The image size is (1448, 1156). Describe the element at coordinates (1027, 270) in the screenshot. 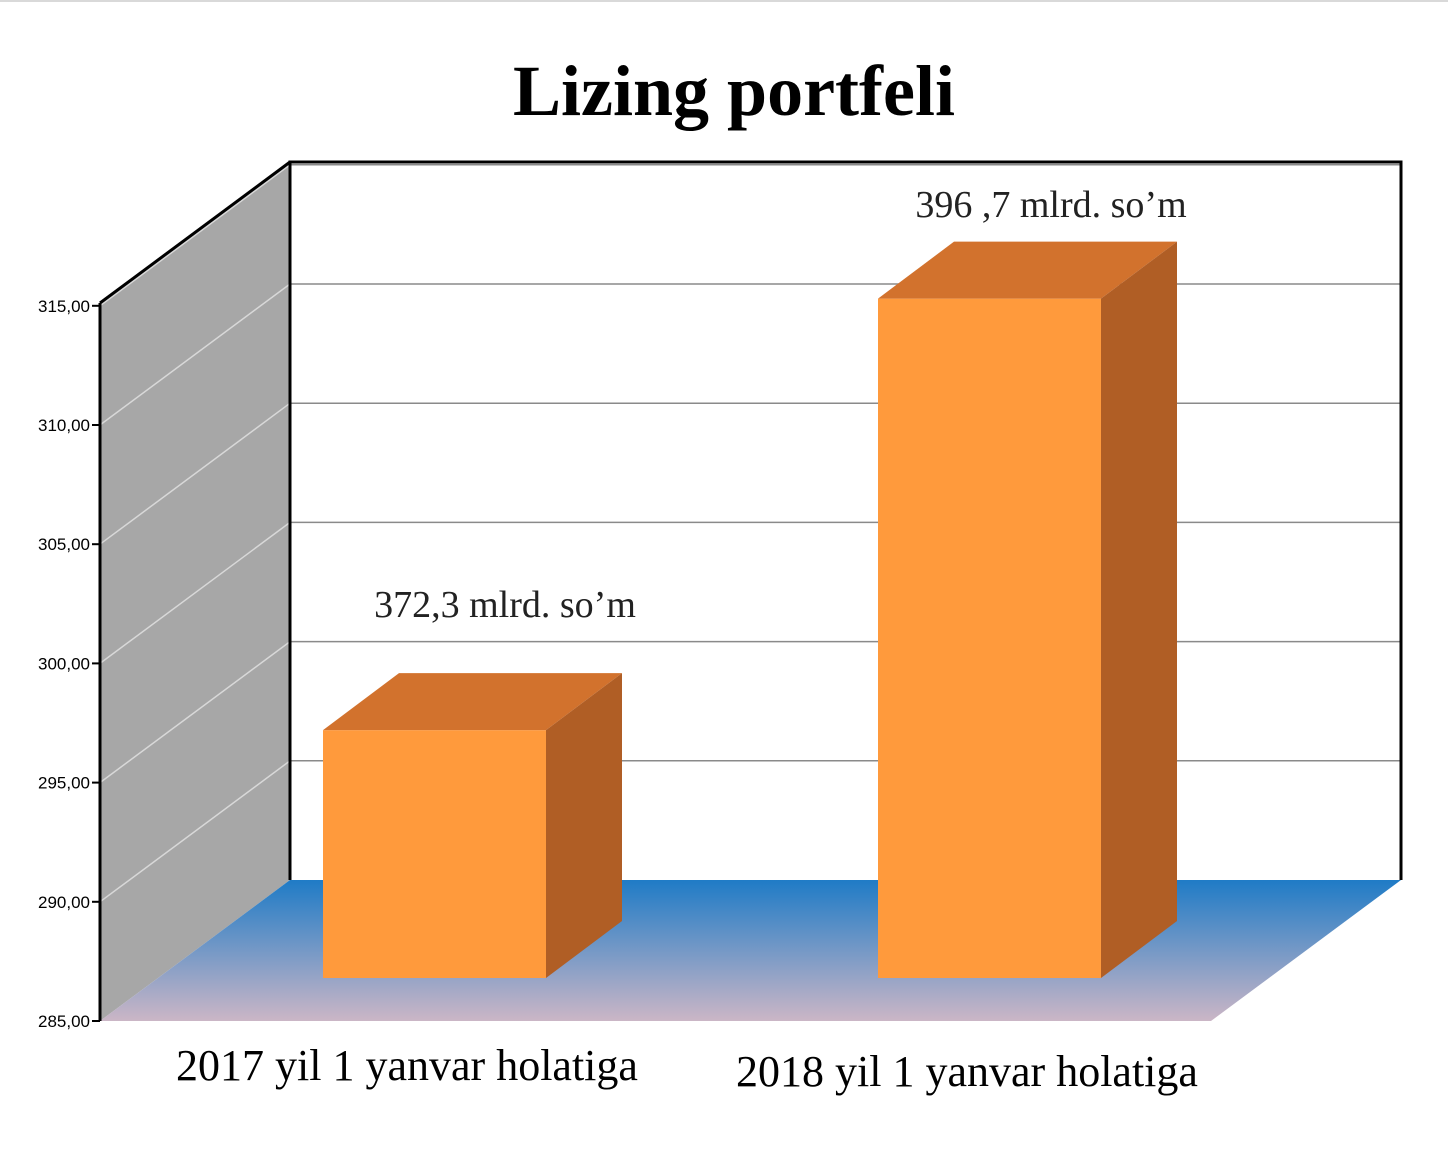

I see `bar-top-2018` at that location.